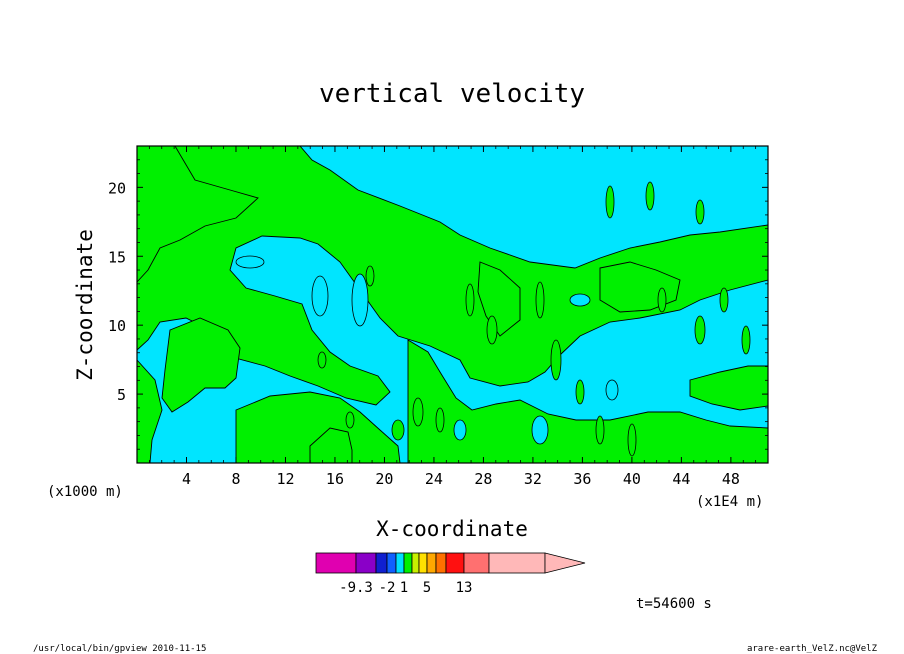 This screenshot has width=904, height=654. I want to click on footer-right: arare-earth_VelZ.nc@VelZ, so click(812, 649).